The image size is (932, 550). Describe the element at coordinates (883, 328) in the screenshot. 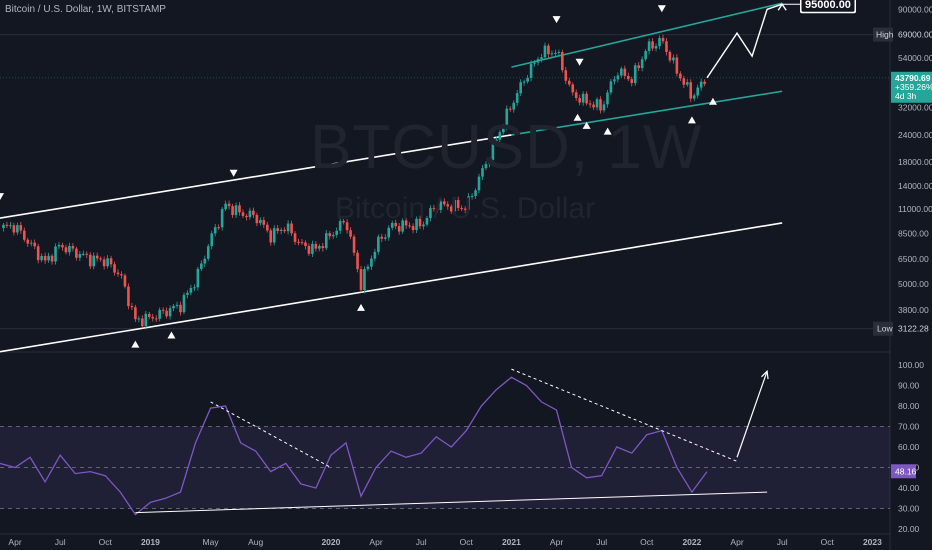

I see `low-tag-bg` at that location.